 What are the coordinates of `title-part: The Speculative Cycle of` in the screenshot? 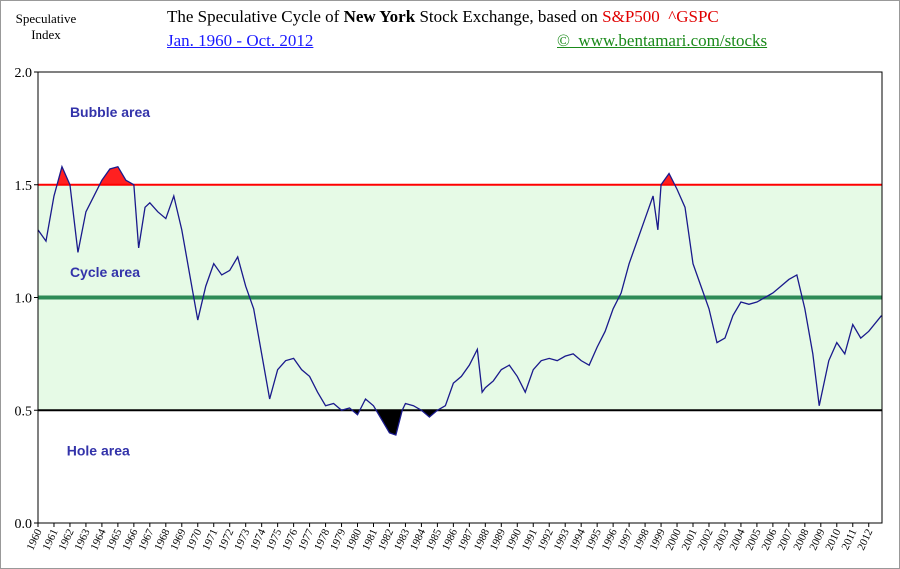 It's located at (255, 16).